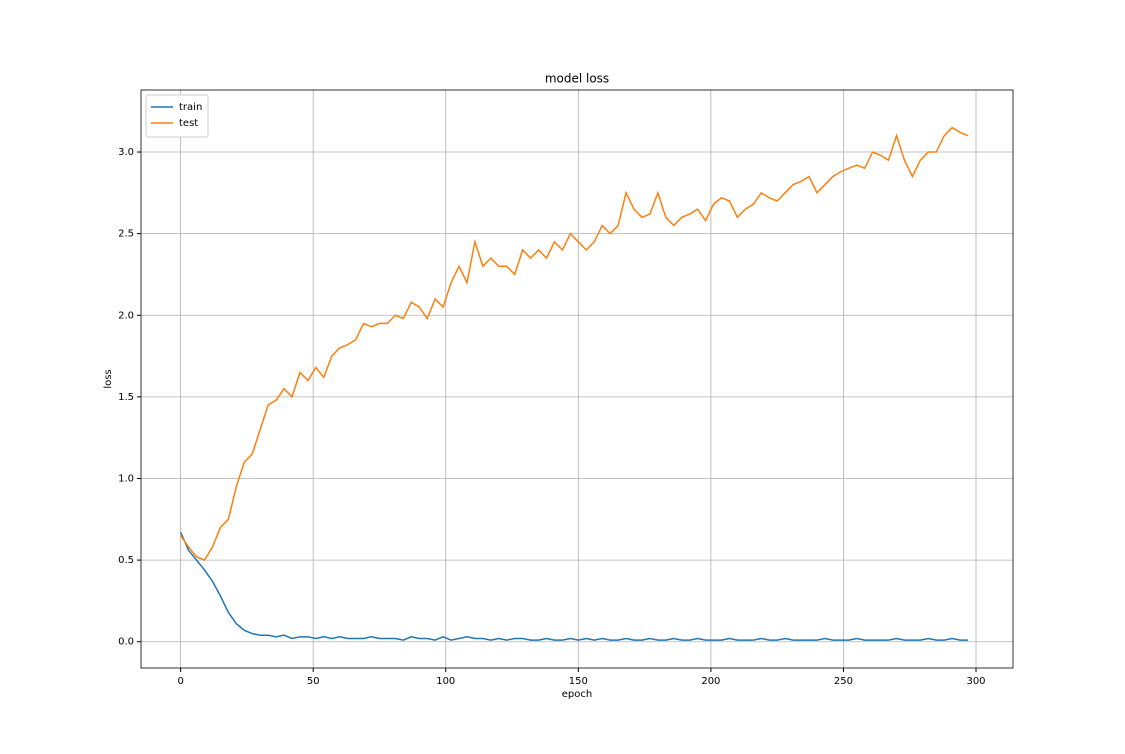  What do you see at coordinates (574, 586) in the screenshot?
I see `data-line` at bounding box center [574, 586].